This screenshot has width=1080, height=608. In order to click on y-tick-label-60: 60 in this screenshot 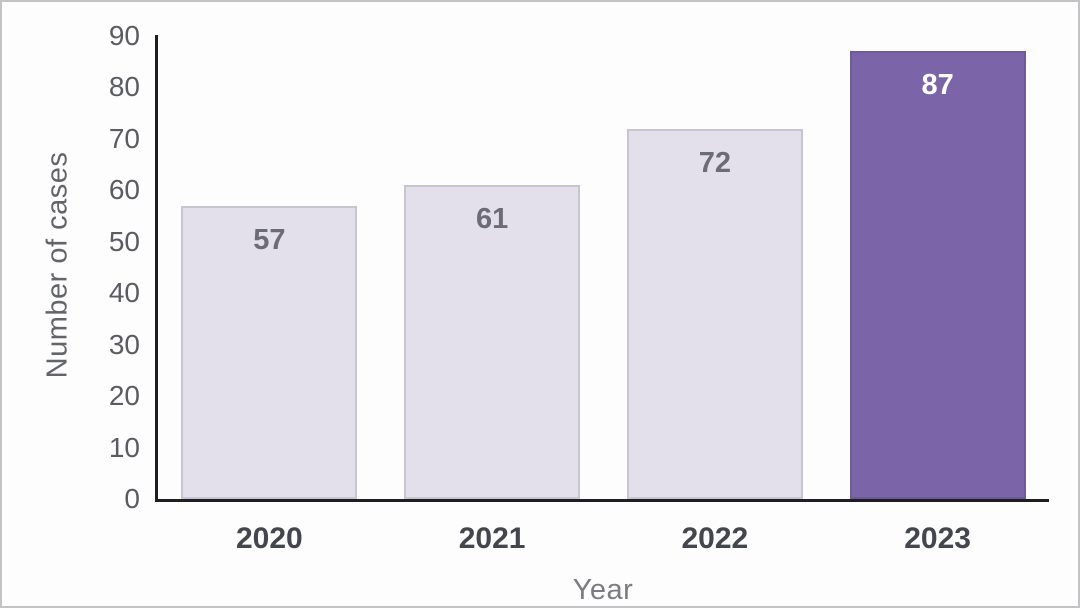, I will do `click(124, 190)`.